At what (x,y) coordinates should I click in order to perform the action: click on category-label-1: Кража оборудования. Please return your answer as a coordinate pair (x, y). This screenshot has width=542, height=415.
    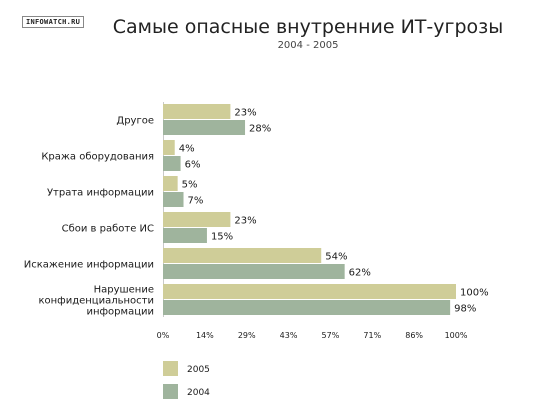
    Looking at the image, I should click on (97, 157).